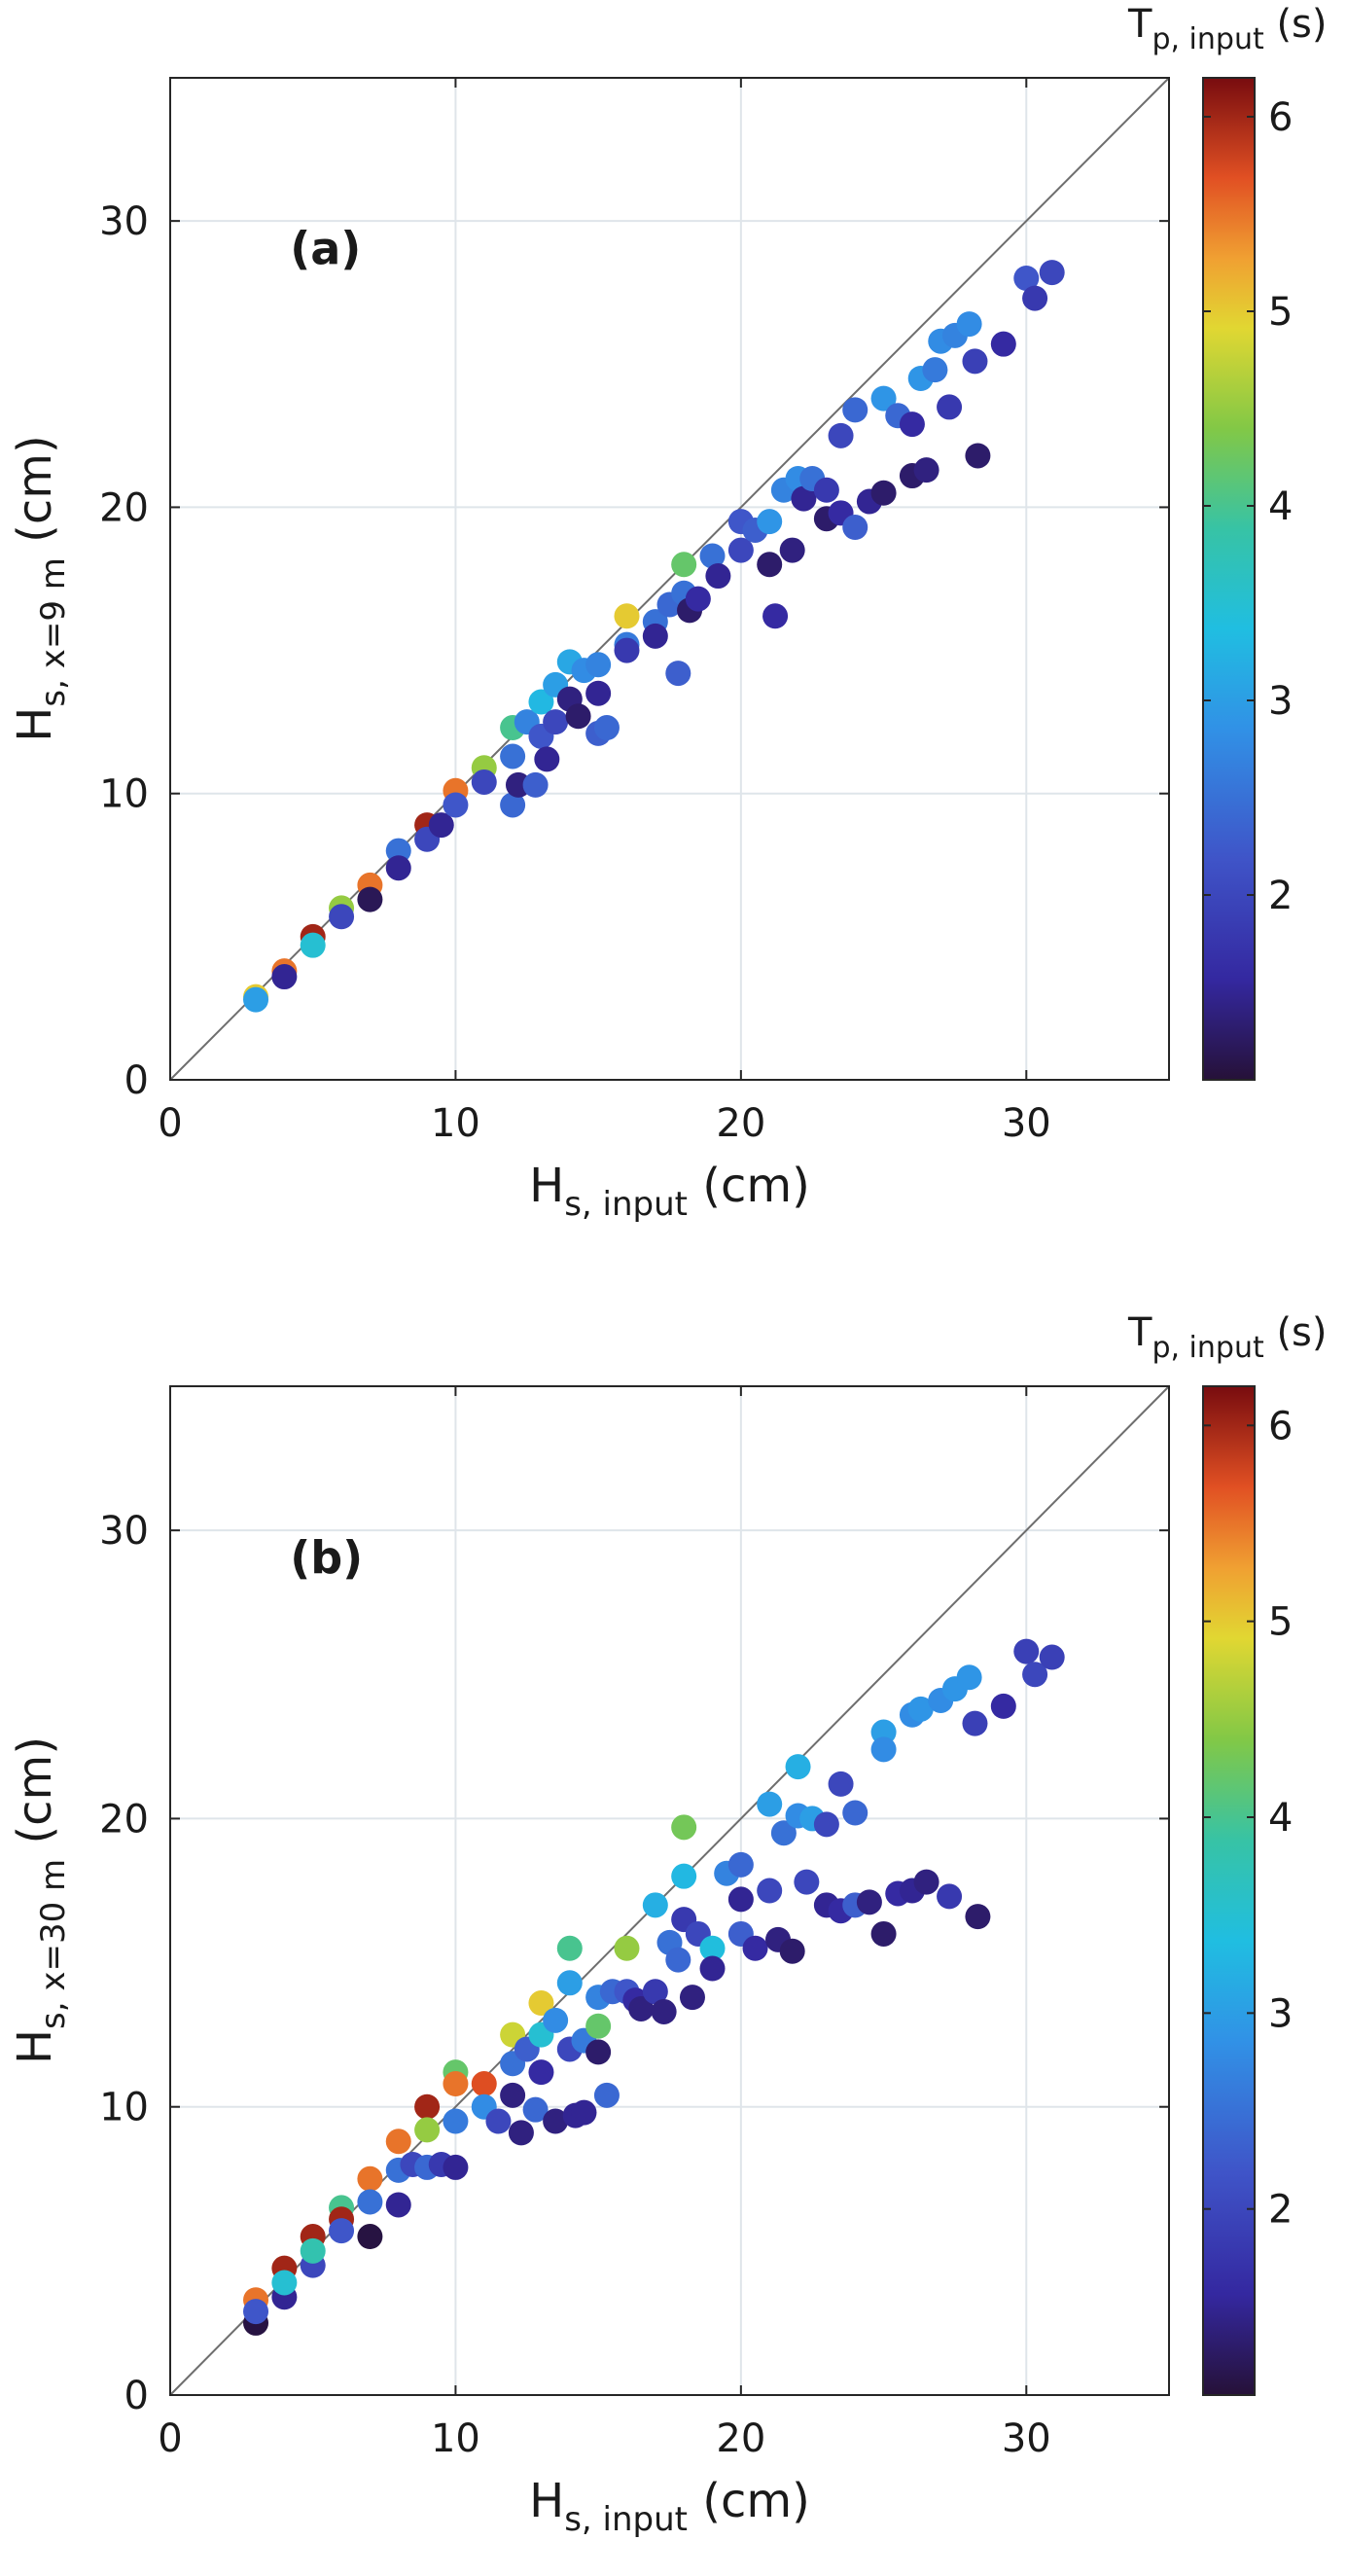 The height and width of the screenshot is (2576, 1347). I want to click on x-tick-label: 20, so click(741, 2438).